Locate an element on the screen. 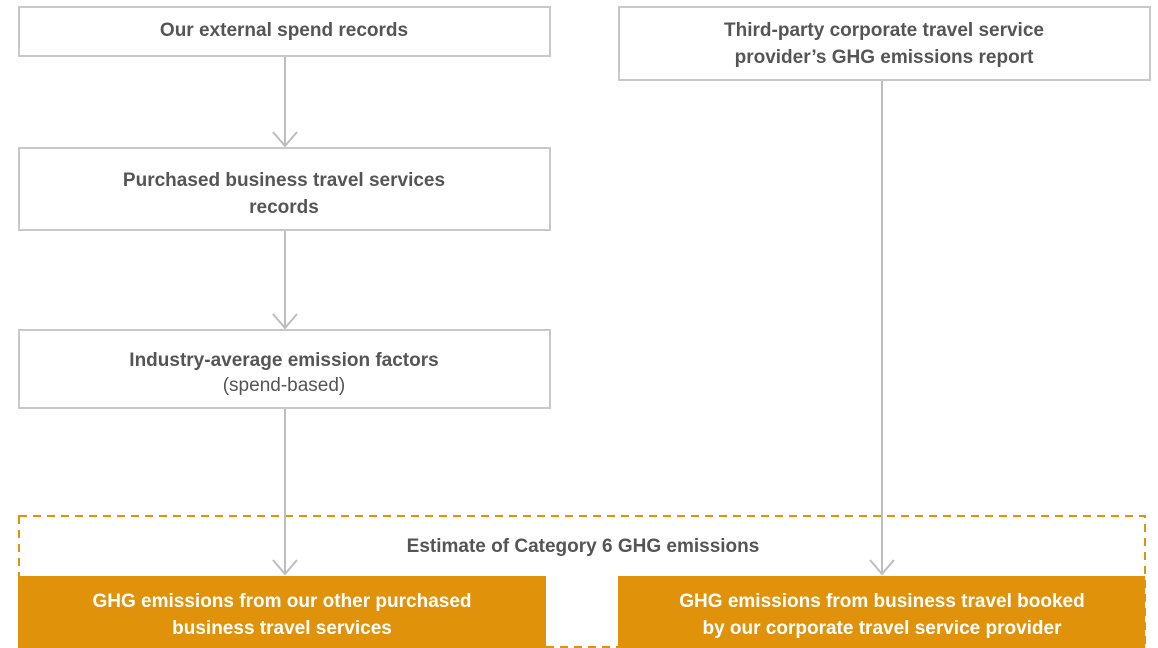 This screenshot has width=1158, height=648. result-text: by our corporate travel service provider is located at coordinates (882, 628).